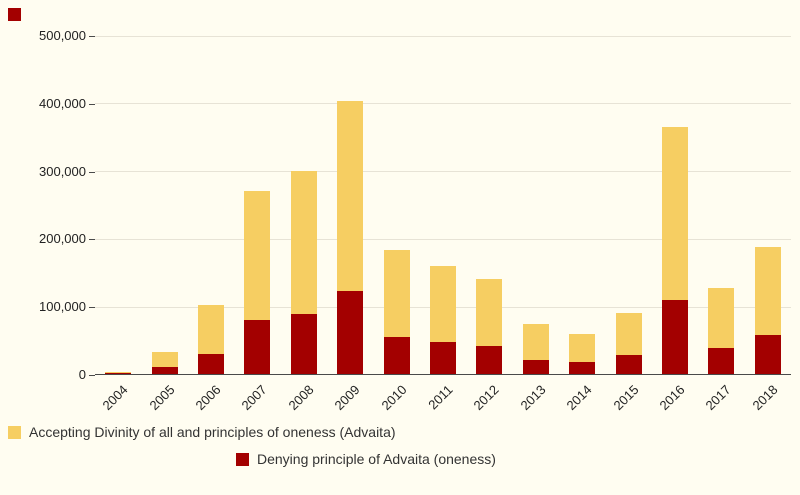 This screenshot has height=495, width=800. What do you see at coordinates (303, 344) in the screenshot?
I see `bar-2008-denying` at bounding box center [303, 344].